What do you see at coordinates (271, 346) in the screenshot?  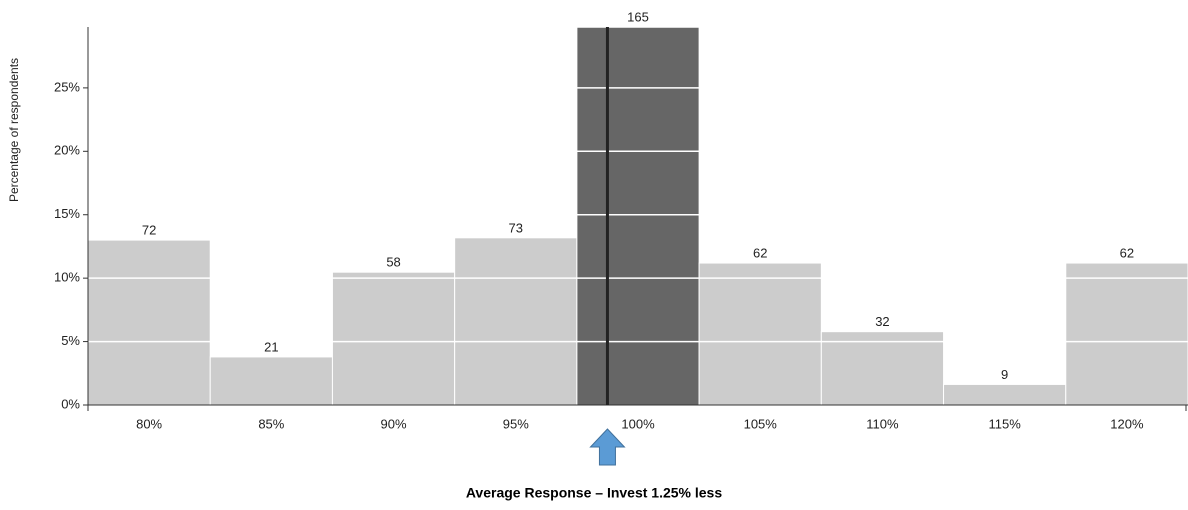 I see `data-label: 21` at bounding box center [271, 346].